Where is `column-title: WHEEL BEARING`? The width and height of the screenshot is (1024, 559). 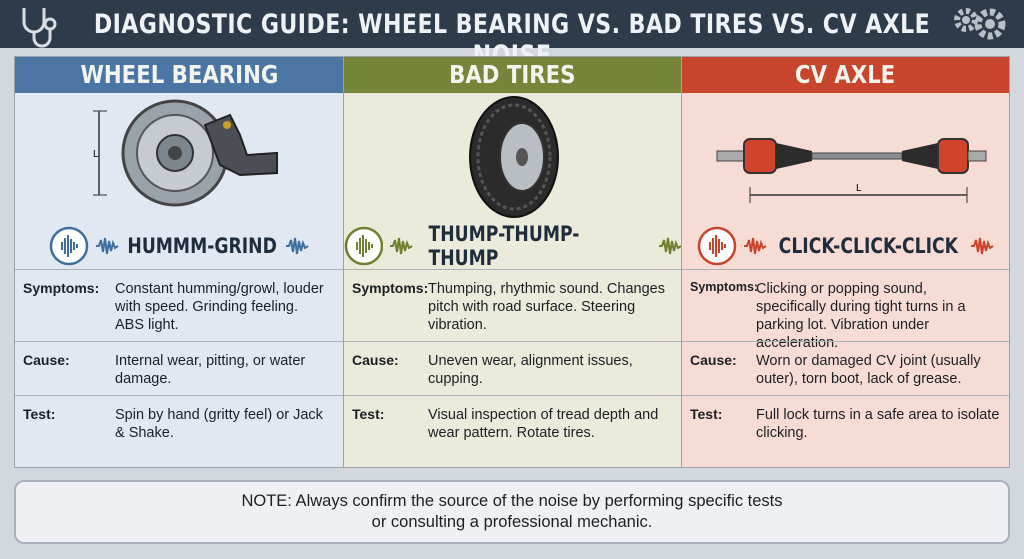
column-title: WHEEL BEARING is located at coordinates (179, 74).